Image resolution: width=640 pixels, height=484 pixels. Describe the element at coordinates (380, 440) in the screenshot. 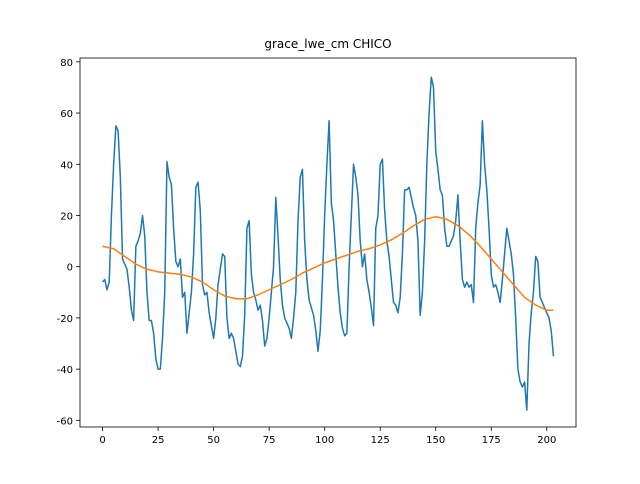

I see `x-tick-label: 125` at that location.